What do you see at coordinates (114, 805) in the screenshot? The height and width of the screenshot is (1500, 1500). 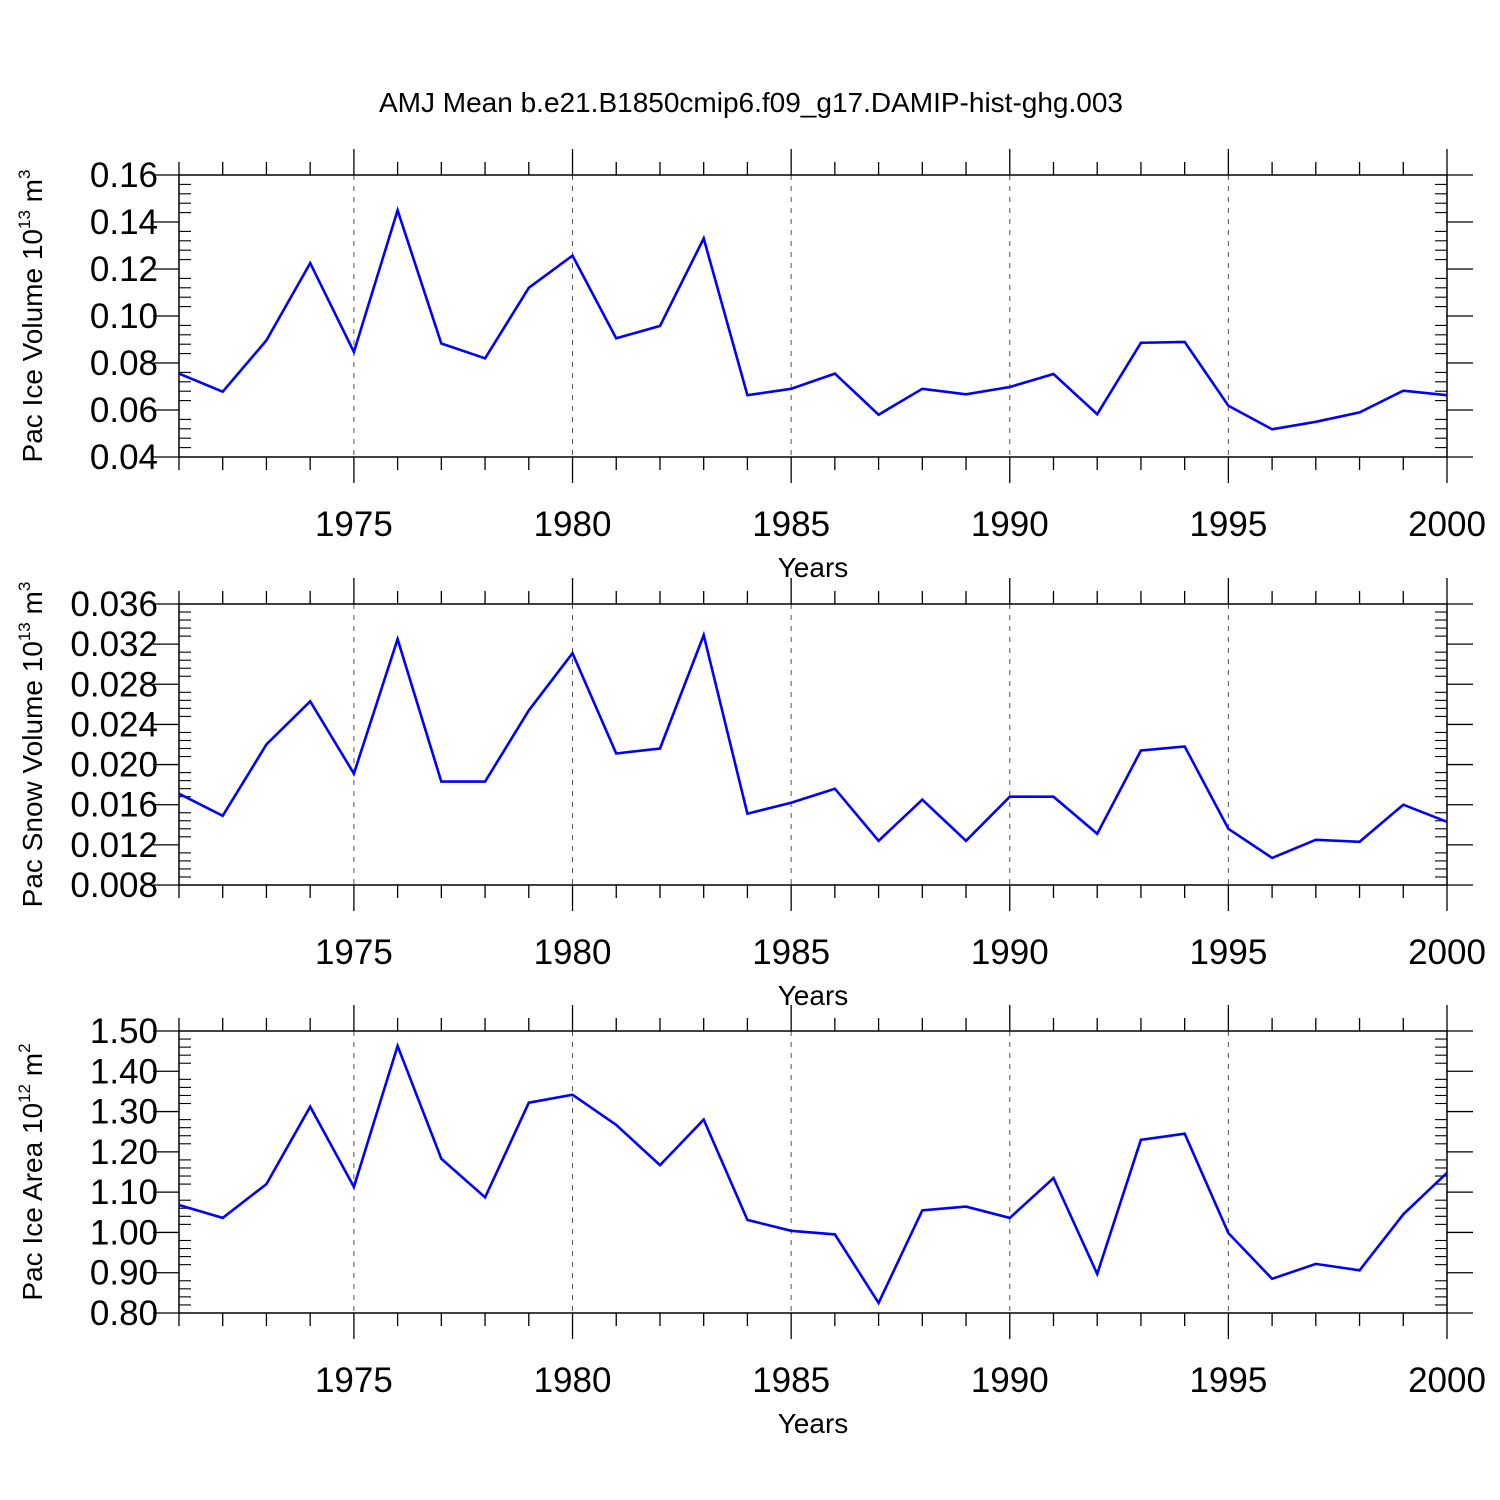 I see `y-tick-label: 0.016` at bounding box center [114, 805].